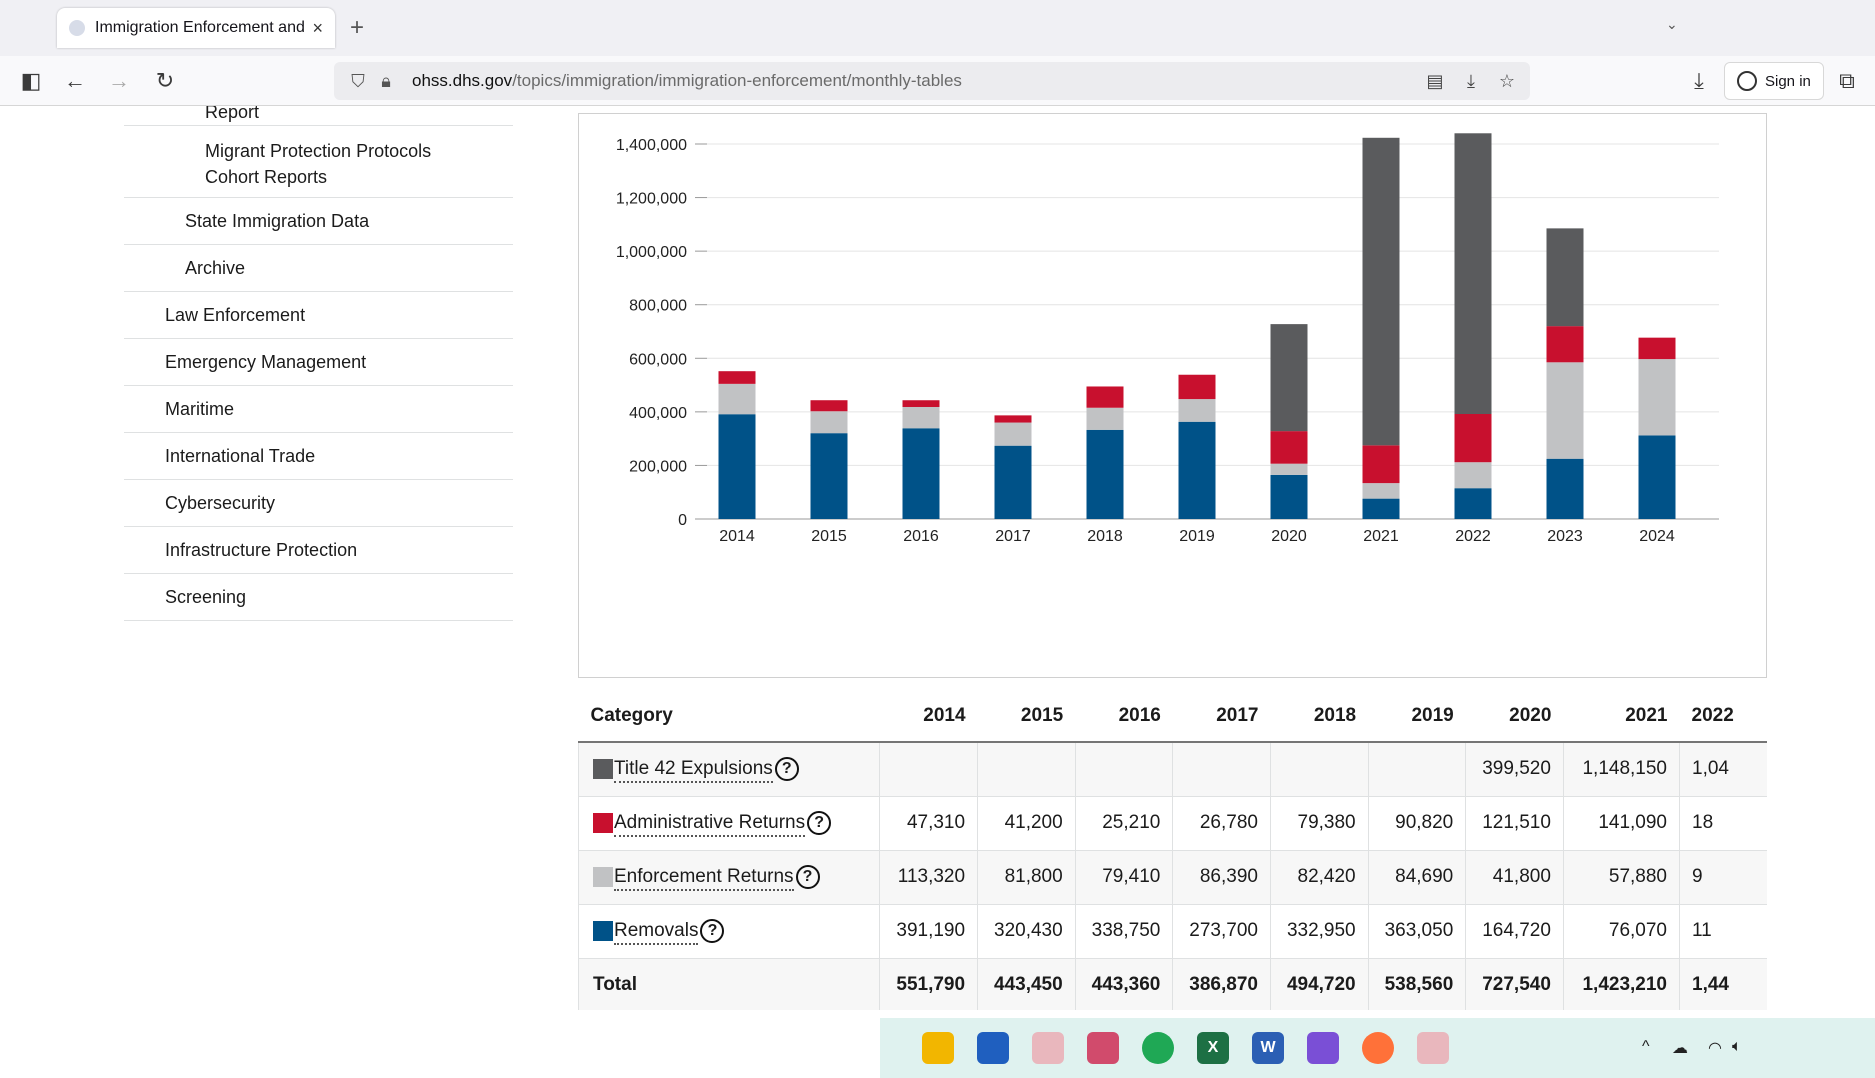 The image size is (1875, 1078). What do you see at coordinates (1680, 1048) in the screenshot?
I see `onedrive-icon: ☁` at bounding box center [1680, 1048].